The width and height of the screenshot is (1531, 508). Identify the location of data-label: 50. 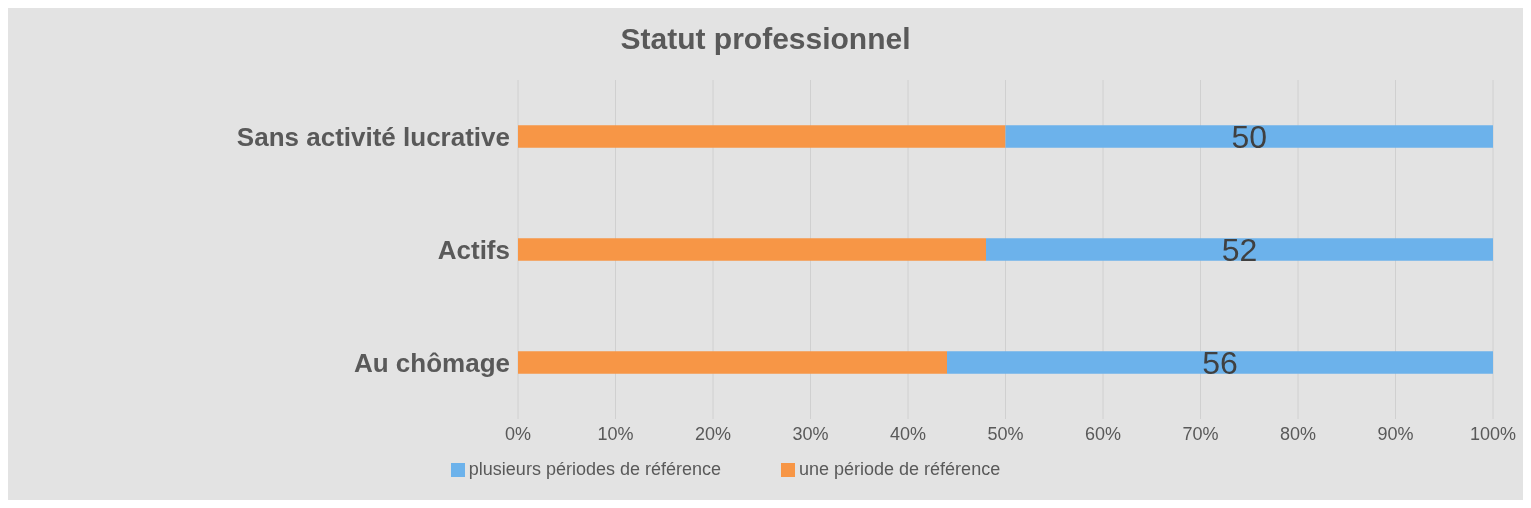
(1249, 136).